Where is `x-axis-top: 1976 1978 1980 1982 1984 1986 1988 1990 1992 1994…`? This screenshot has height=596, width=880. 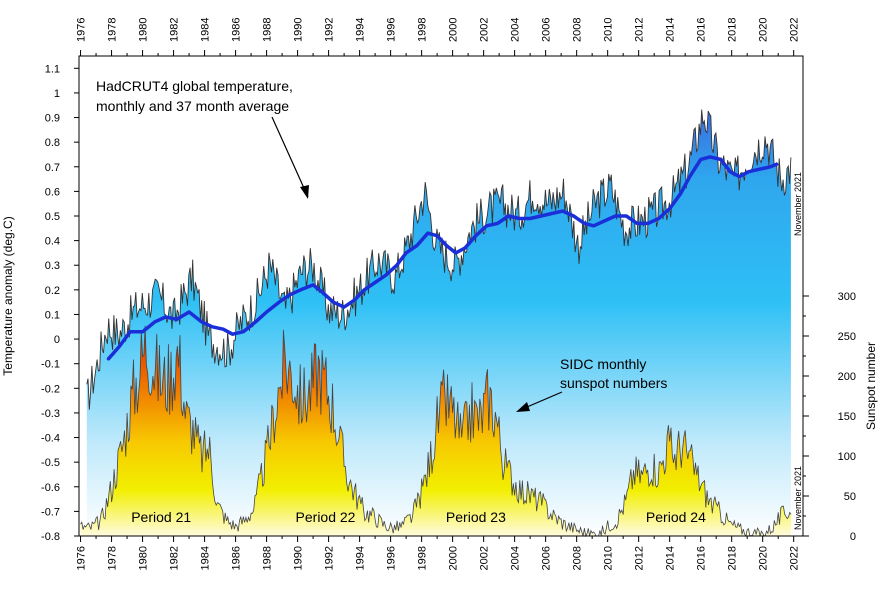 x-axis-top: 1976 1978 1980 1982 1984 1986 1988 1990 1992 1994… is located at coordinates (438, 37).